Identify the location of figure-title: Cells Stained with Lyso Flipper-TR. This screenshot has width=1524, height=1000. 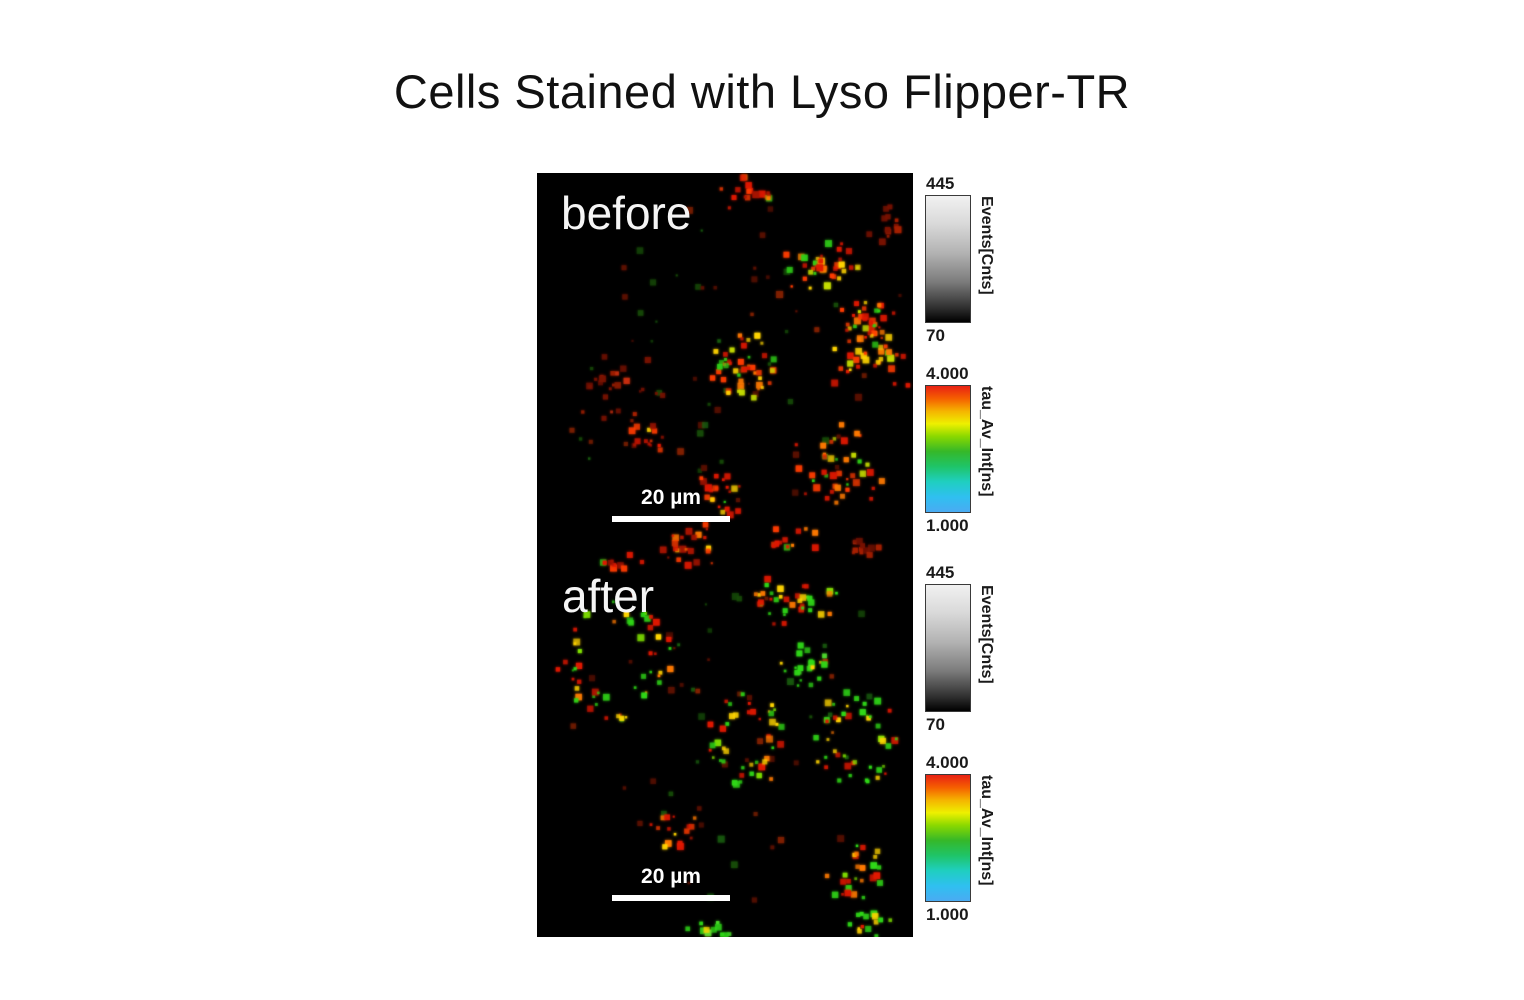
(762, 91).